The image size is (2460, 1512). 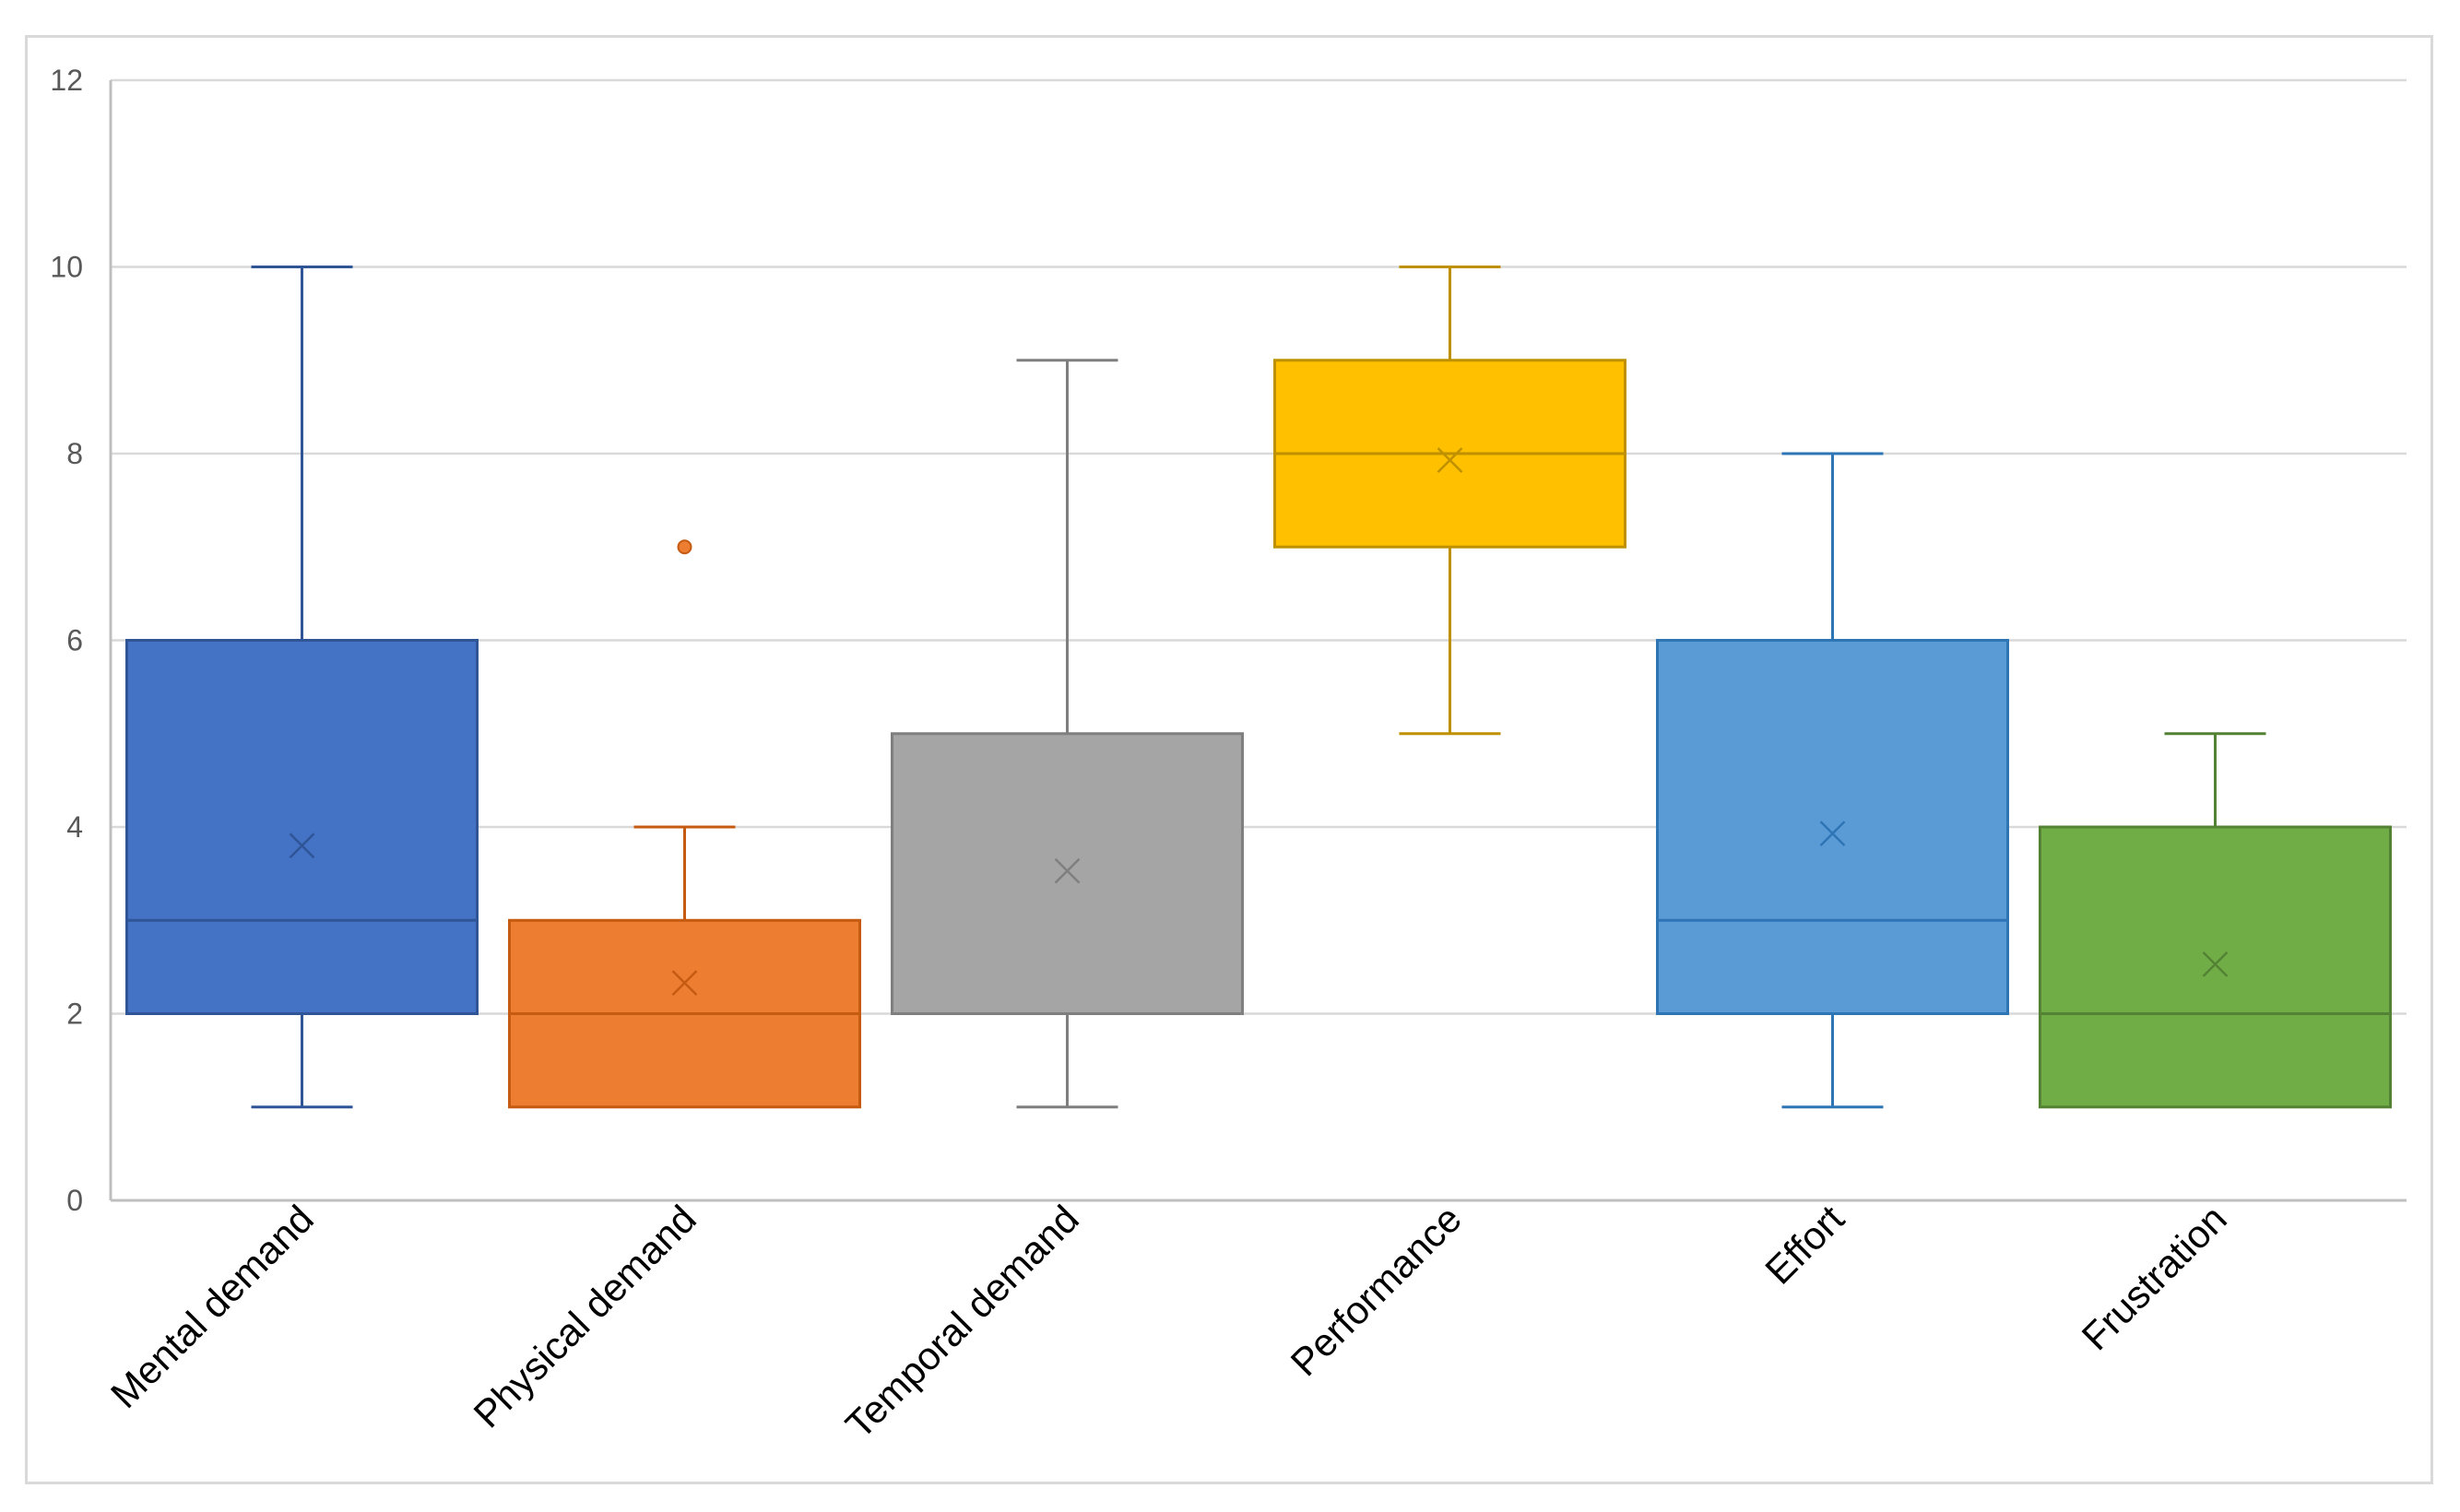 I want to click on box-frustration, so click(x=2215, y=920).